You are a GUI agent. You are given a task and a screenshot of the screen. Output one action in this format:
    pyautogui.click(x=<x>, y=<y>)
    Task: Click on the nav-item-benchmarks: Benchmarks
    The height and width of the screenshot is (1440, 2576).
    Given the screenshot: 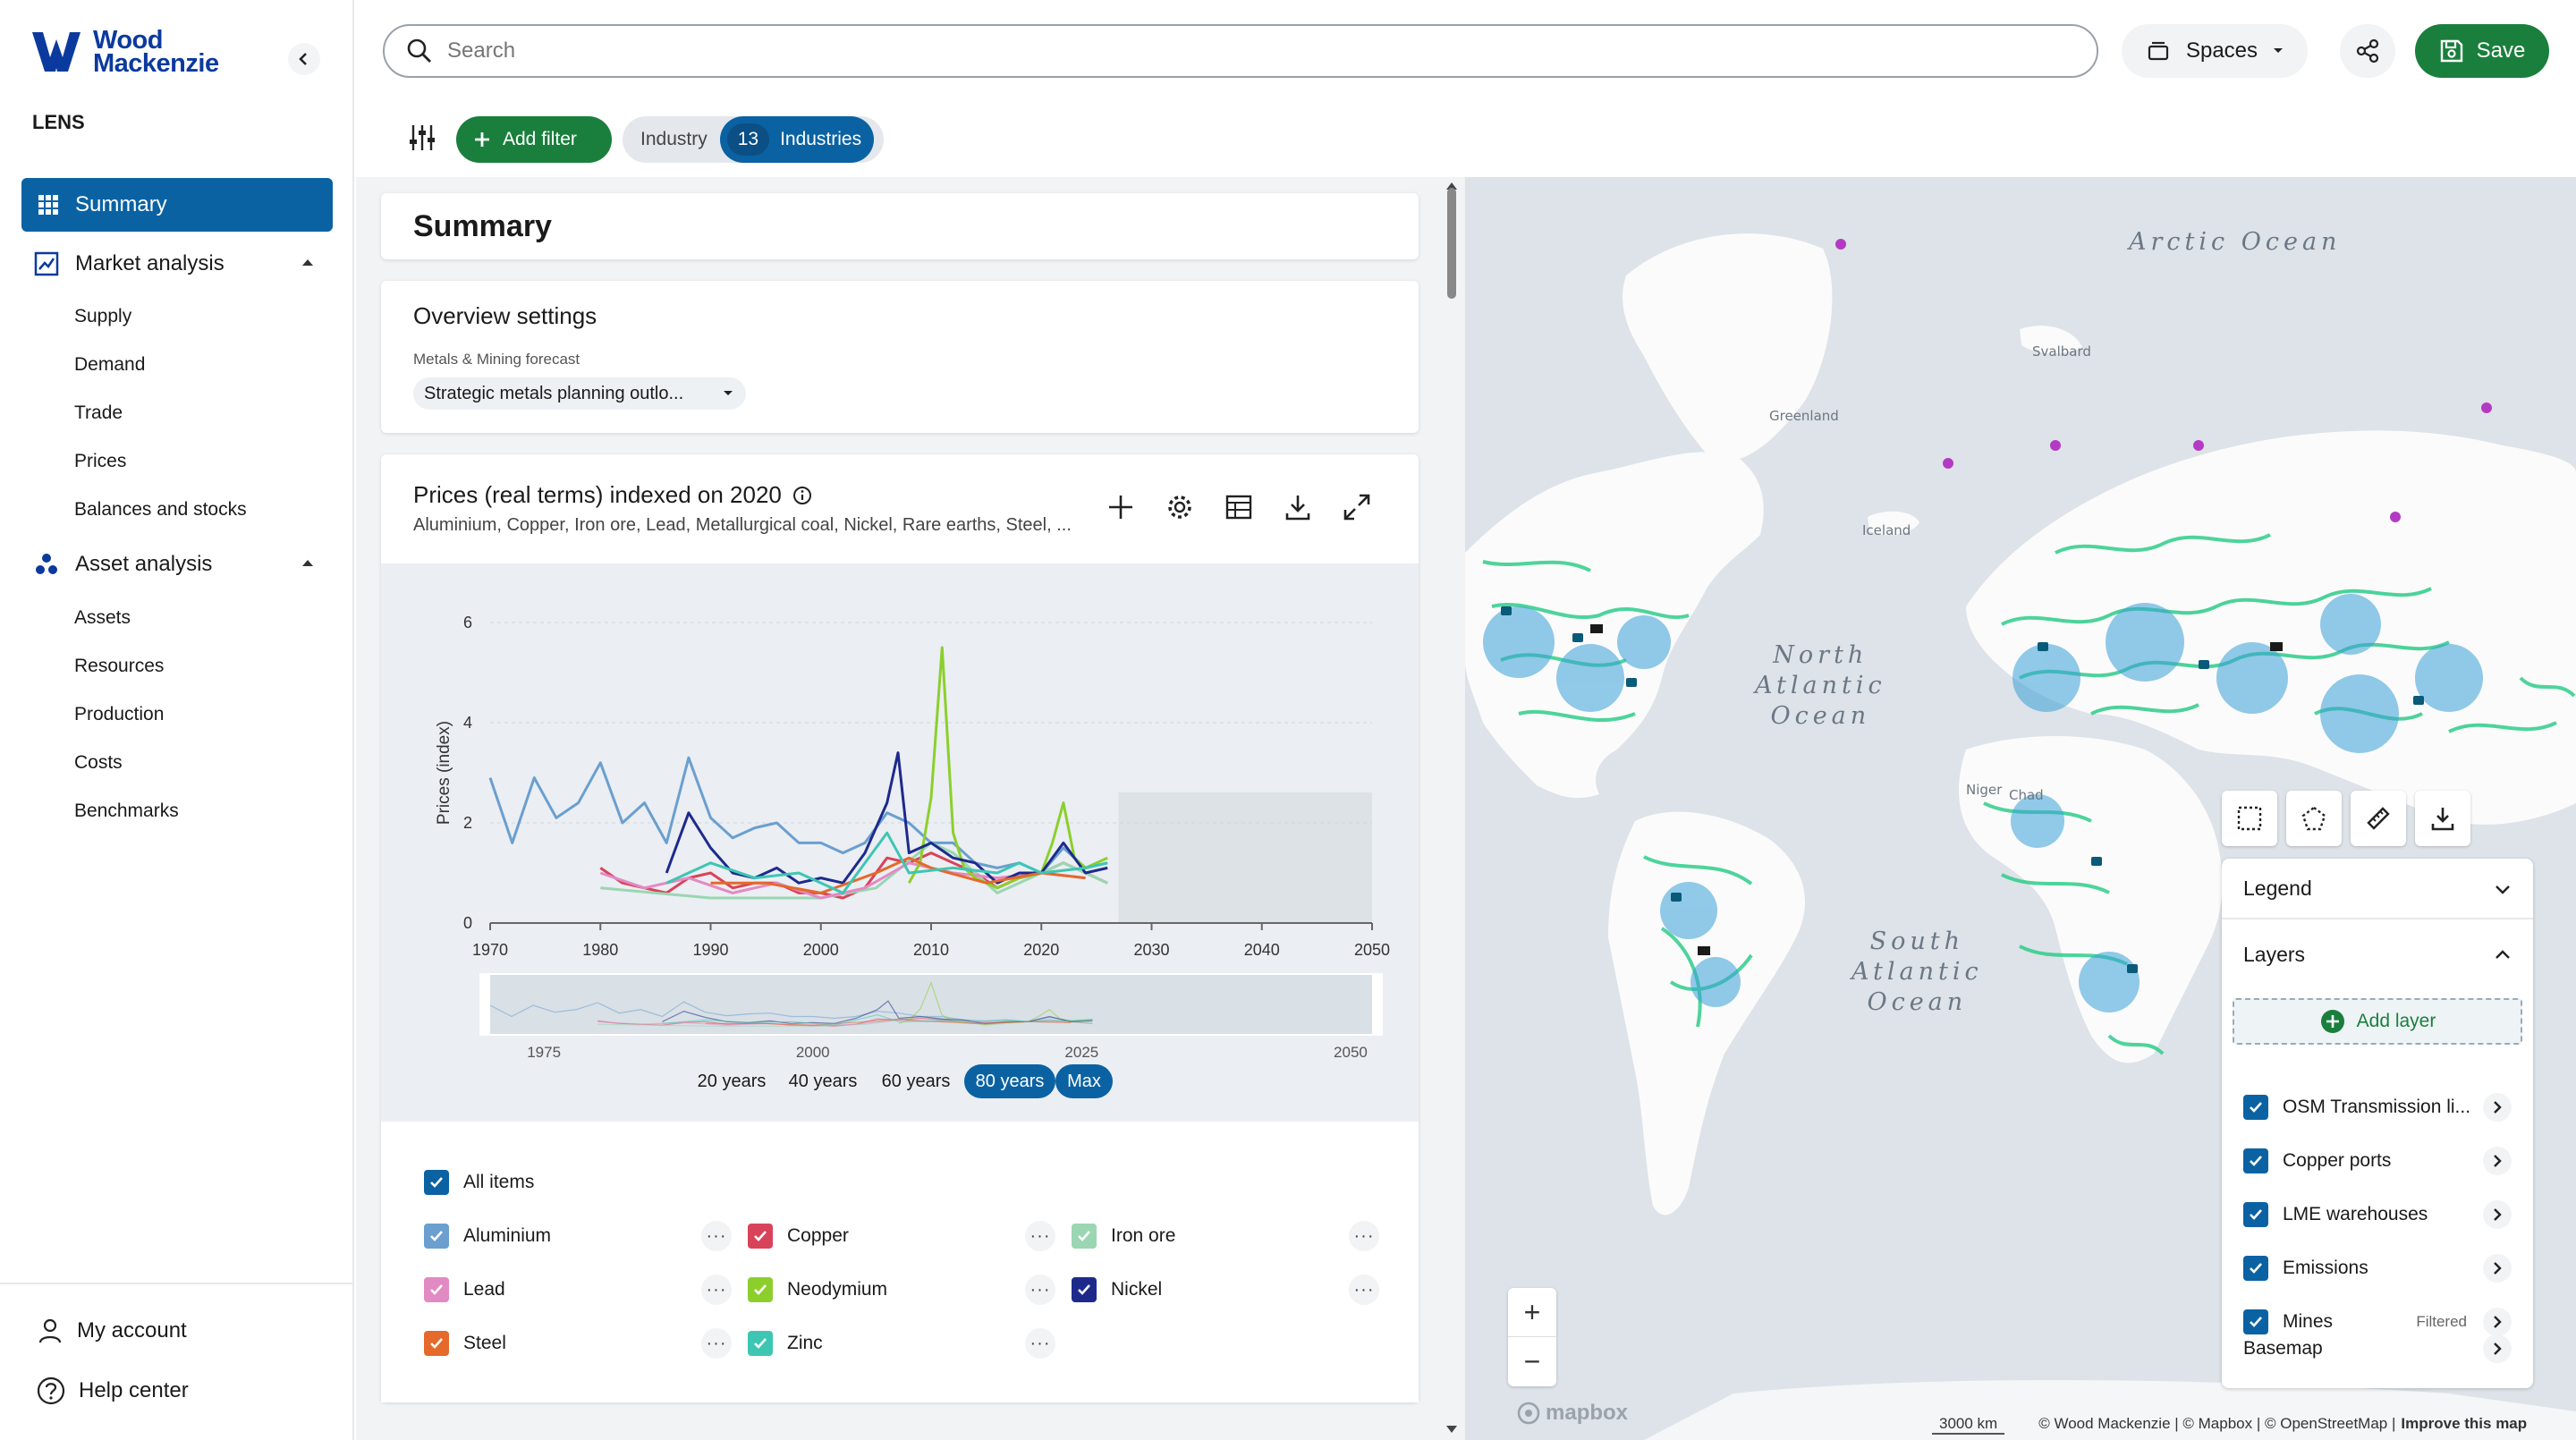 What is the action you would take?
    pyautogui.click(x=126, y=811)
    